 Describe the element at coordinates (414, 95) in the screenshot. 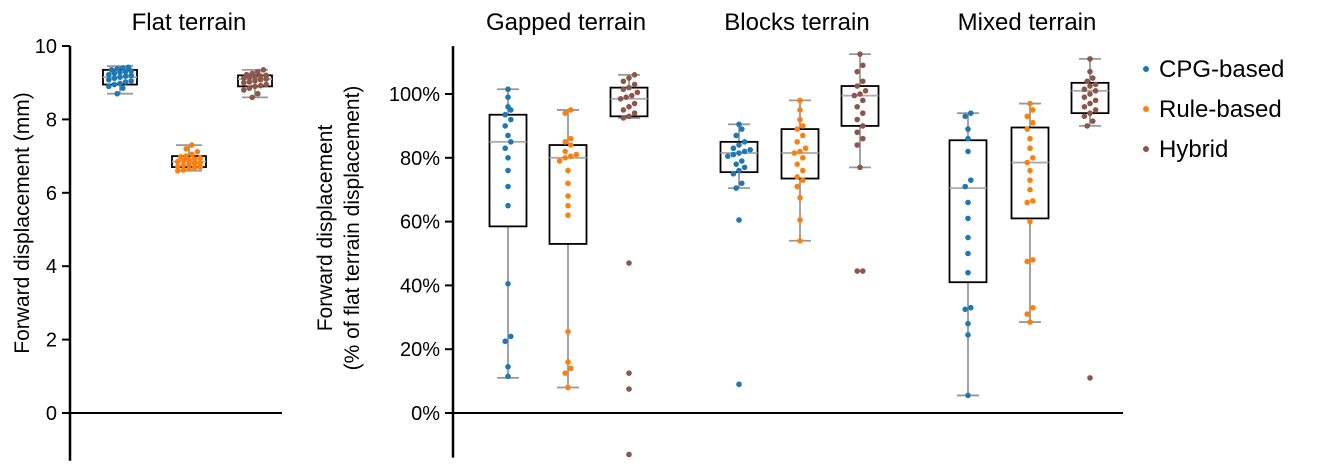

I see `terrain-y-tick-label: 100%` at that location.